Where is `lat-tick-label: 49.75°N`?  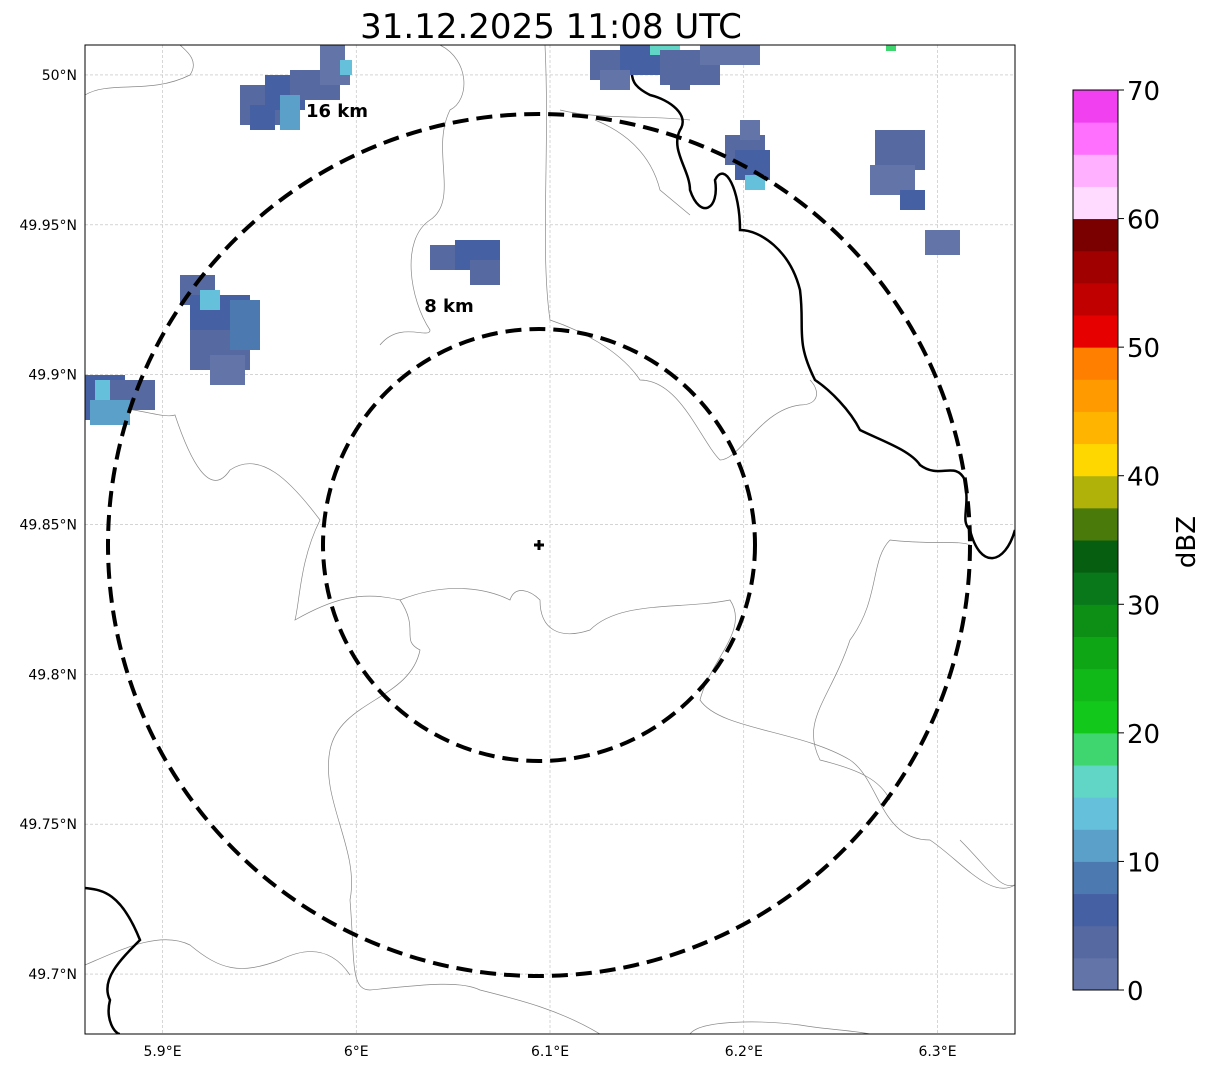 lat-tick-label: 49.75°N is located at coordinates (48, 825).